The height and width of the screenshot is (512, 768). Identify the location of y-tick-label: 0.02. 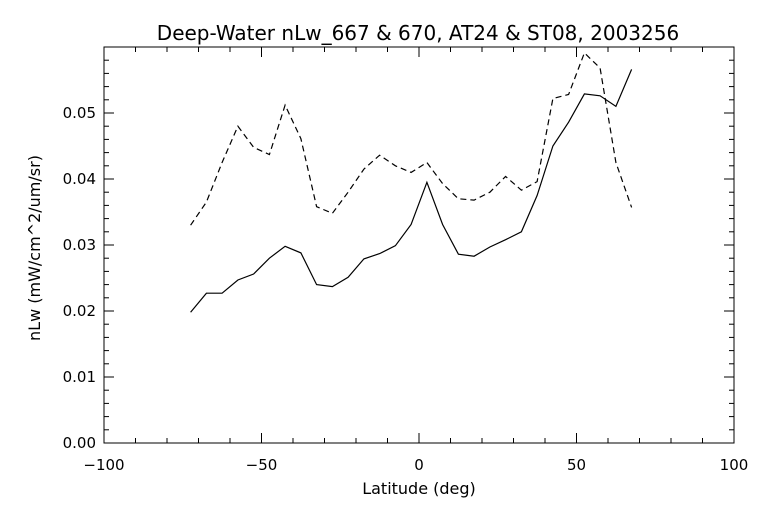
(79, 311).